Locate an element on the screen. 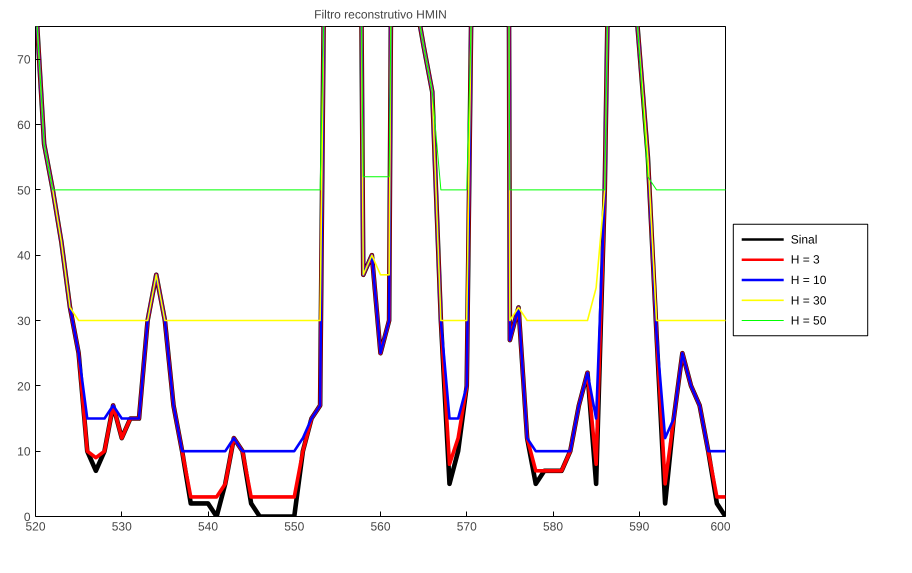 The image size is (912, 573). x-tick-label: 580 is located at coordinates (553, 527).